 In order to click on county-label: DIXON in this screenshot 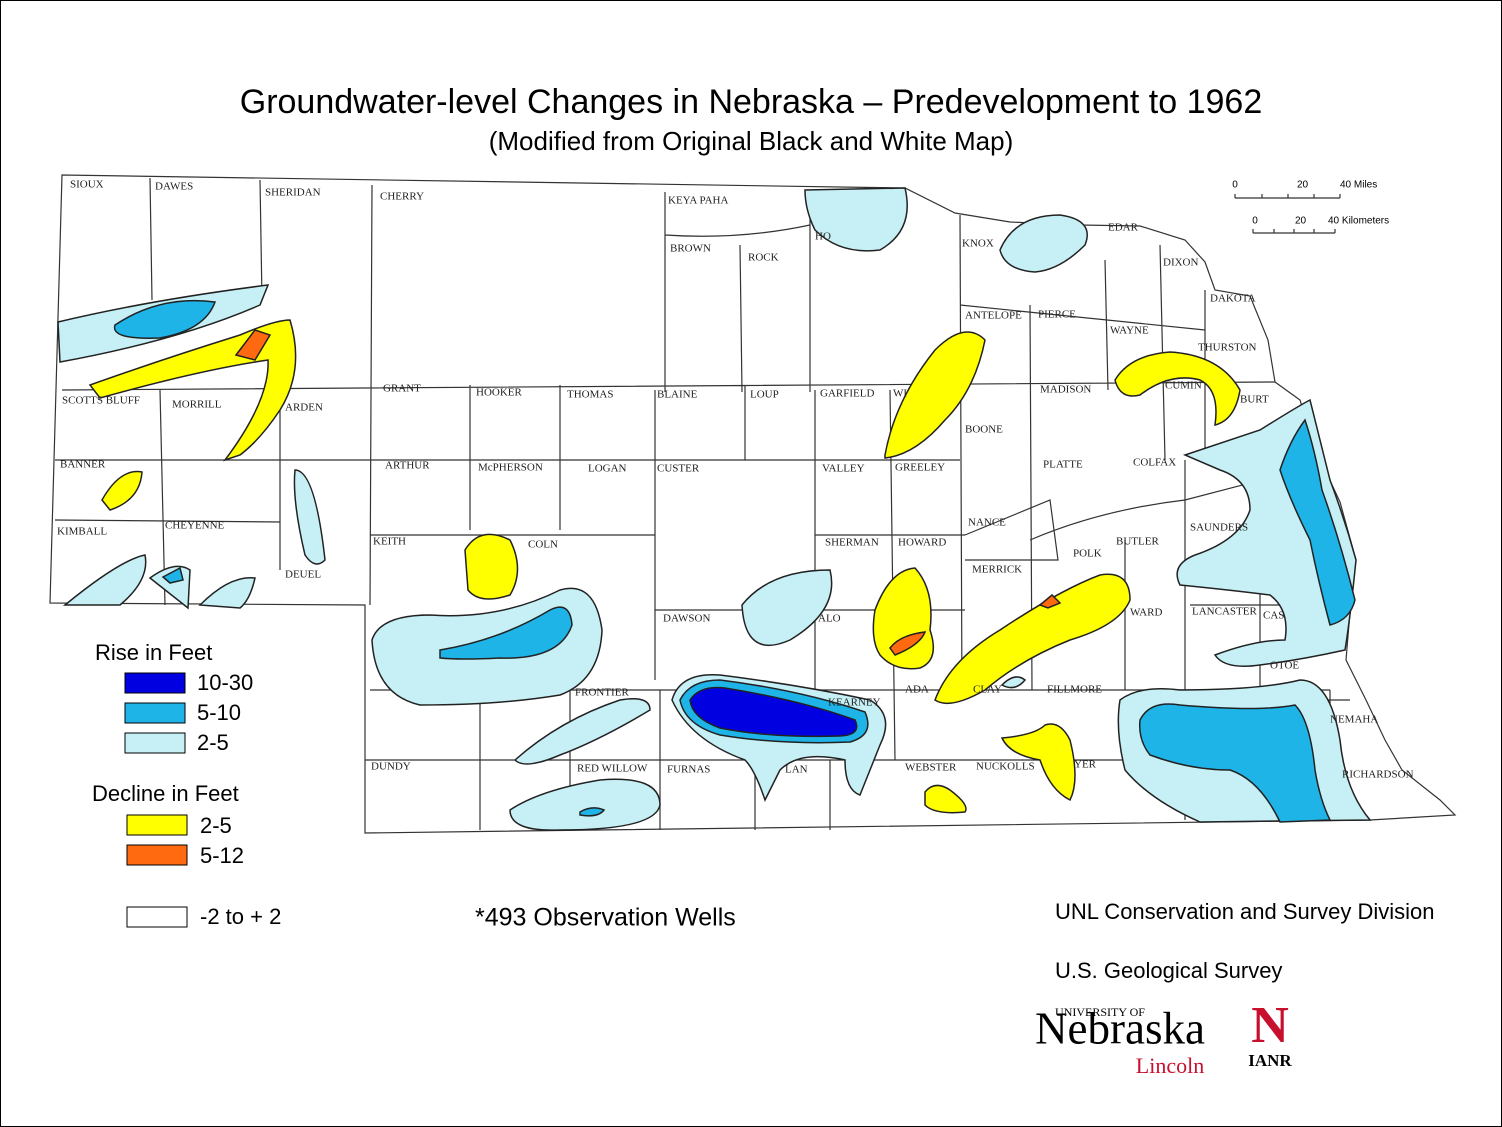, I will do `click(1180, 263)`.